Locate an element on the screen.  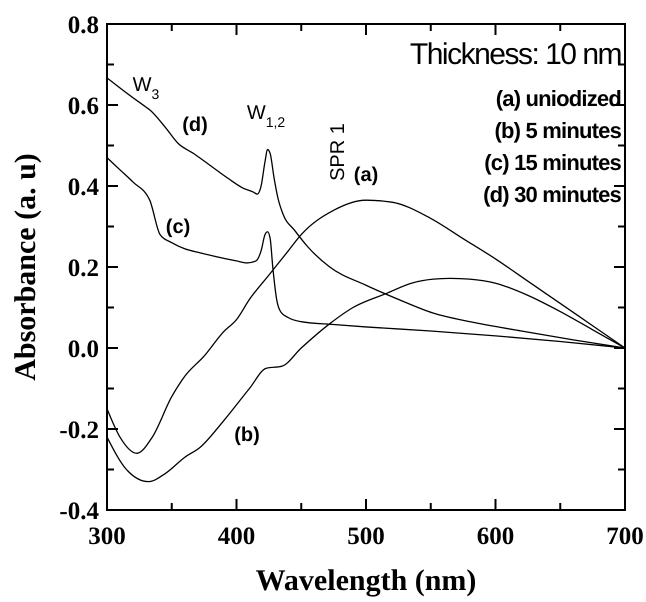
y-tick-label: 0.8 is located at coordinates (83, 25).